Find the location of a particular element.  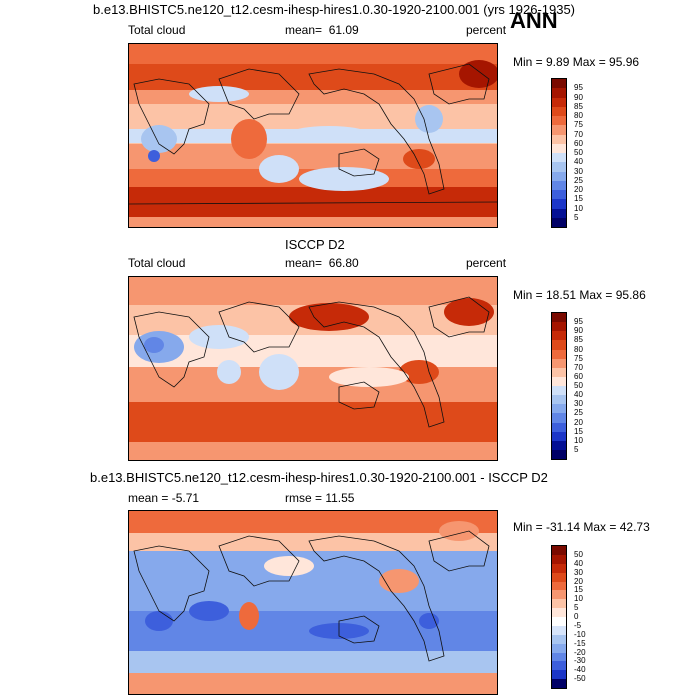

colorbar-tick-label: 70 is located at coordinates (578, 134).